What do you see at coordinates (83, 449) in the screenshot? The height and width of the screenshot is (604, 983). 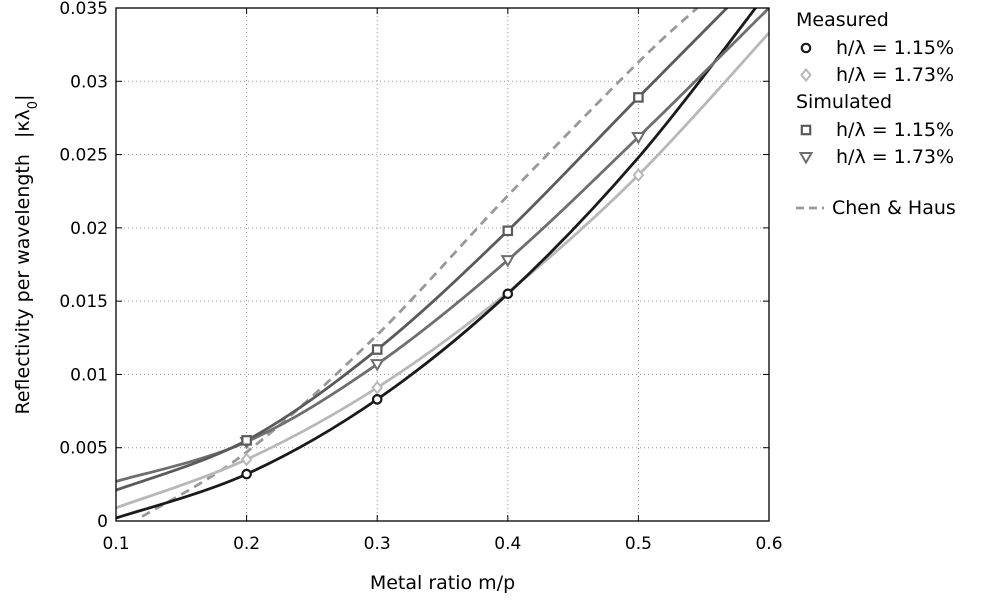 I see `y-tick-label: 0.005` at bounding box center [83, 449].